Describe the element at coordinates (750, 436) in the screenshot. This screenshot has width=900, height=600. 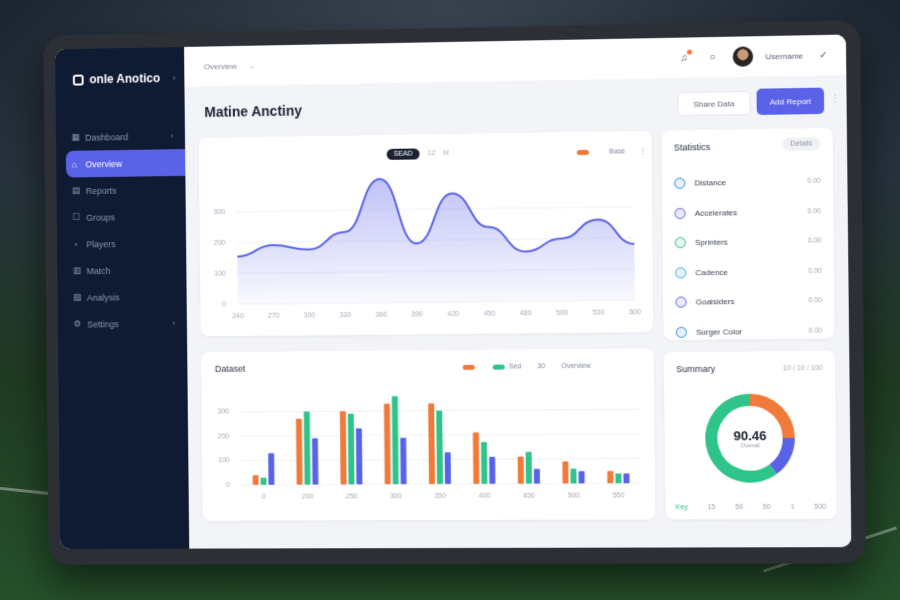
I see `donut-value: 90.46` at that location.